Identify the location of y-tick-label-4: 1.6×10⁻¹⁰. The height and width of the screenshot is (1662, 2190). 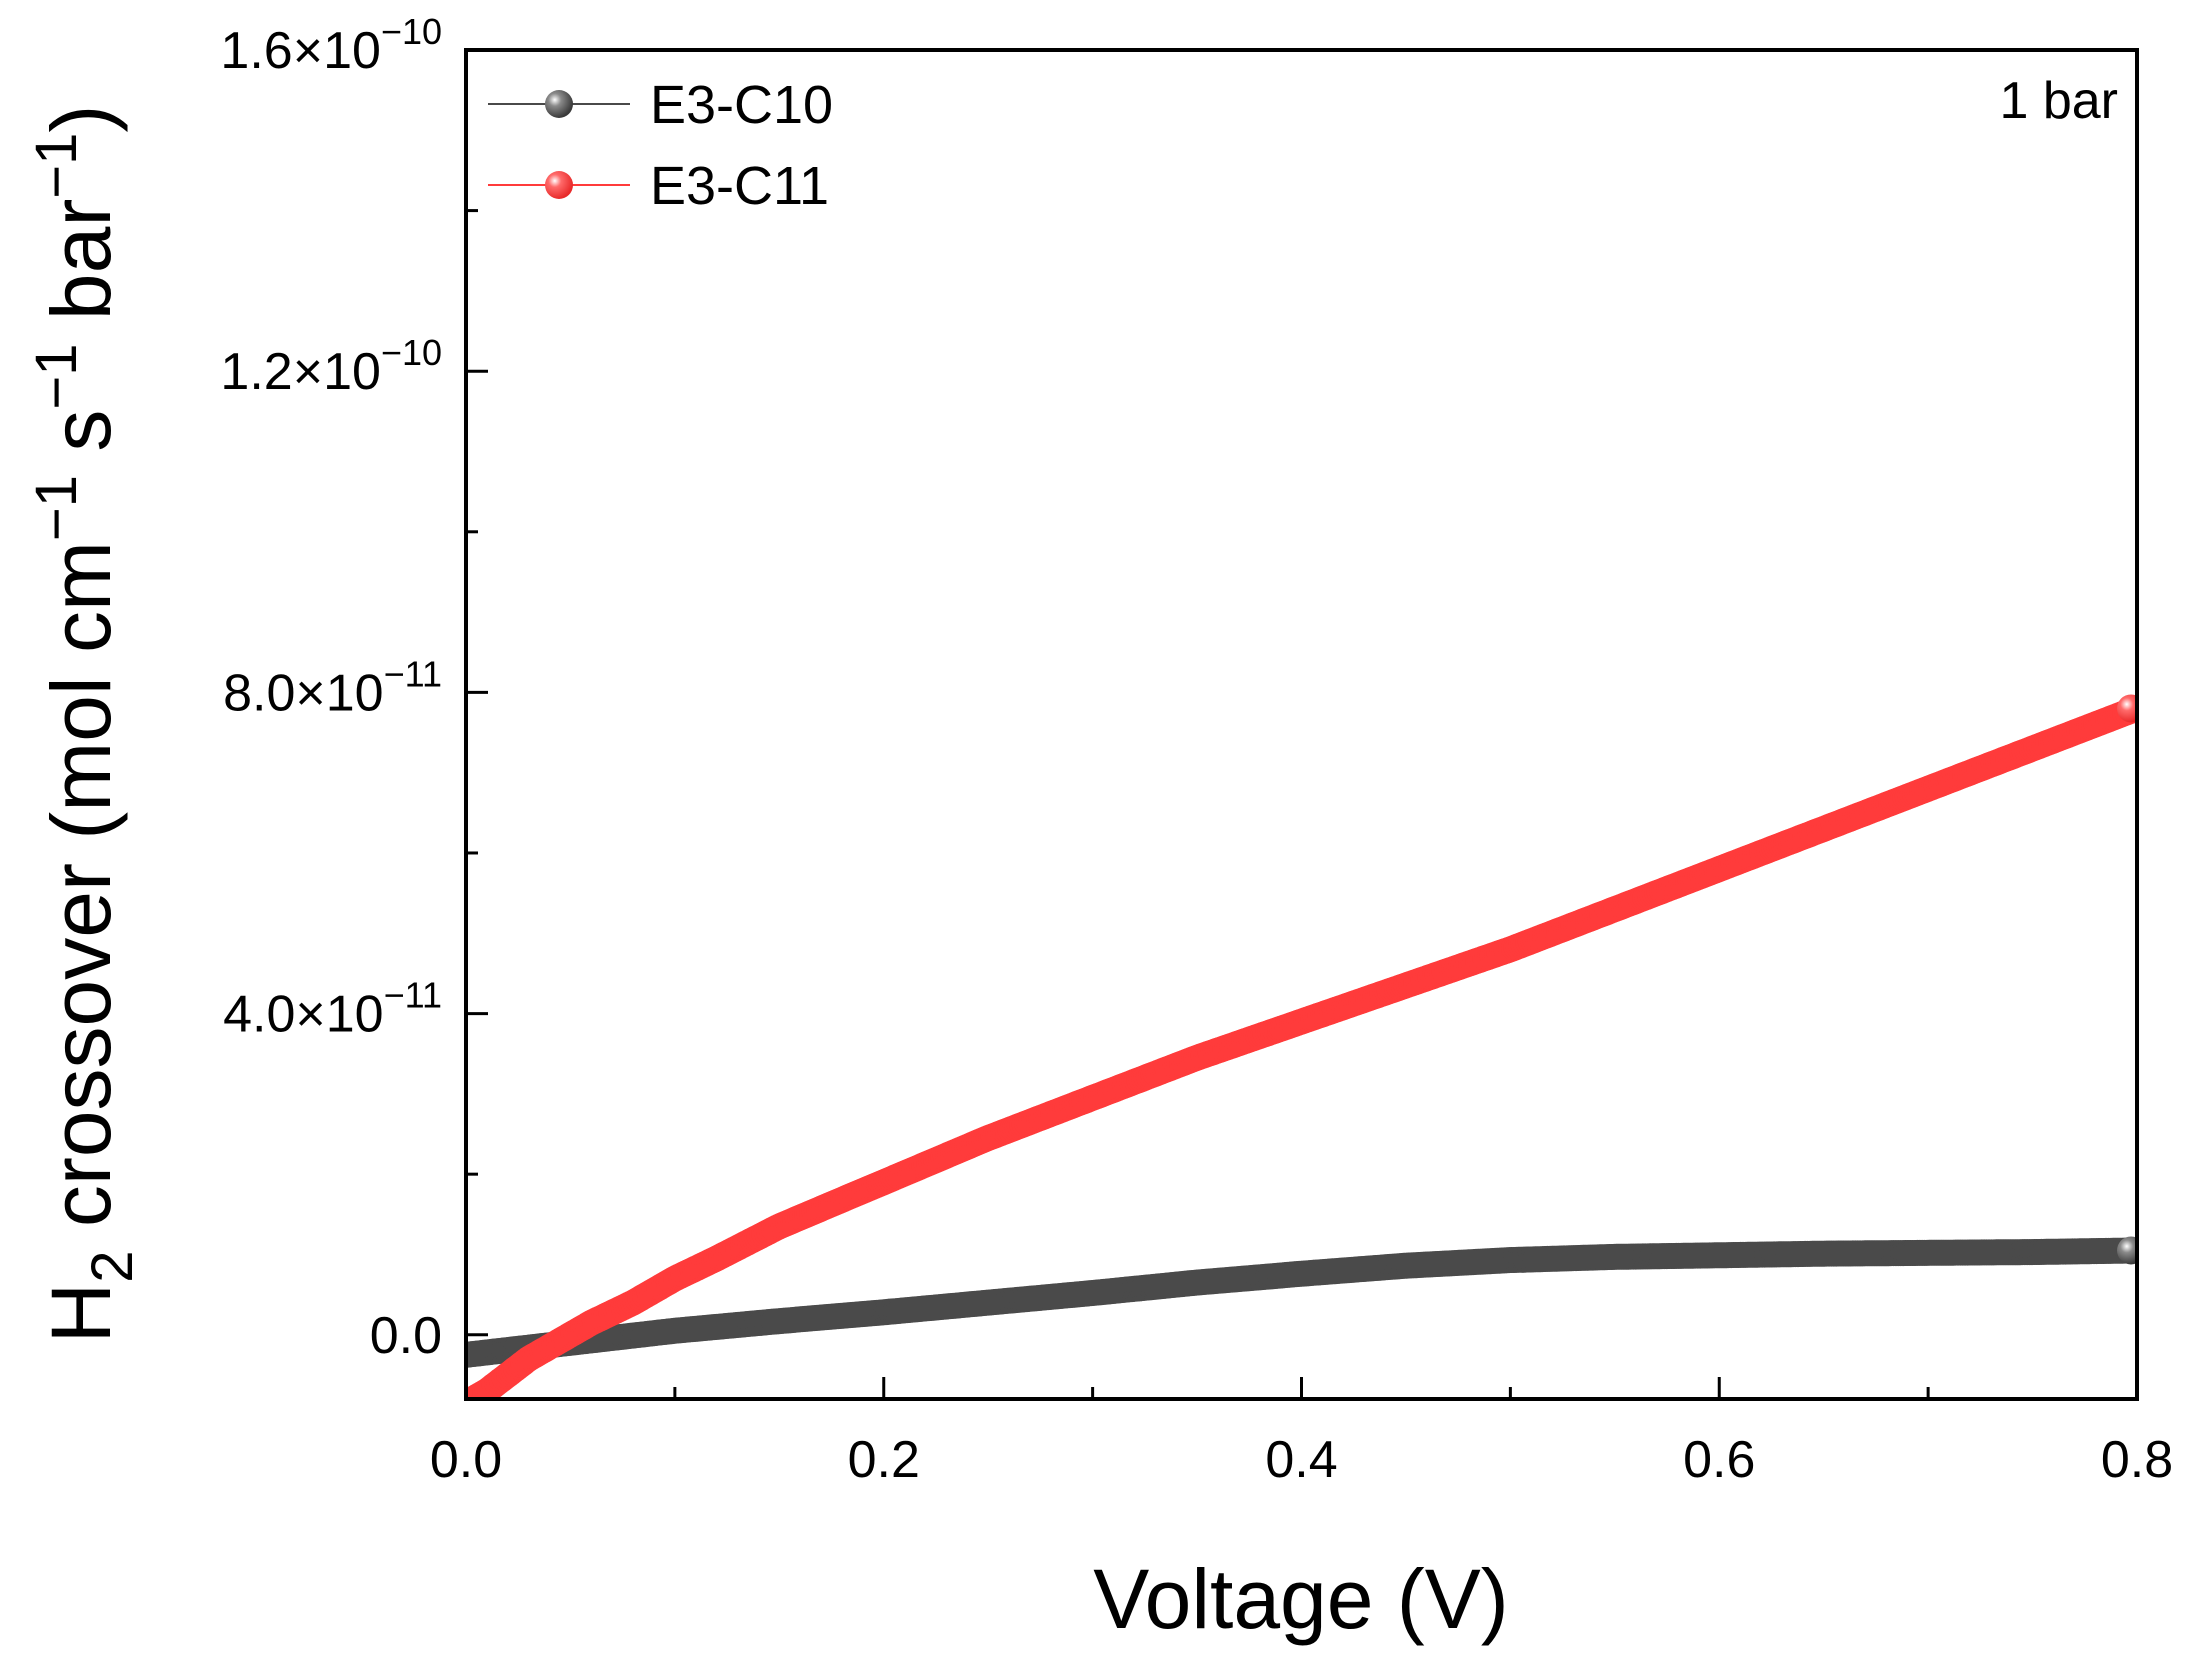
(331, 45).